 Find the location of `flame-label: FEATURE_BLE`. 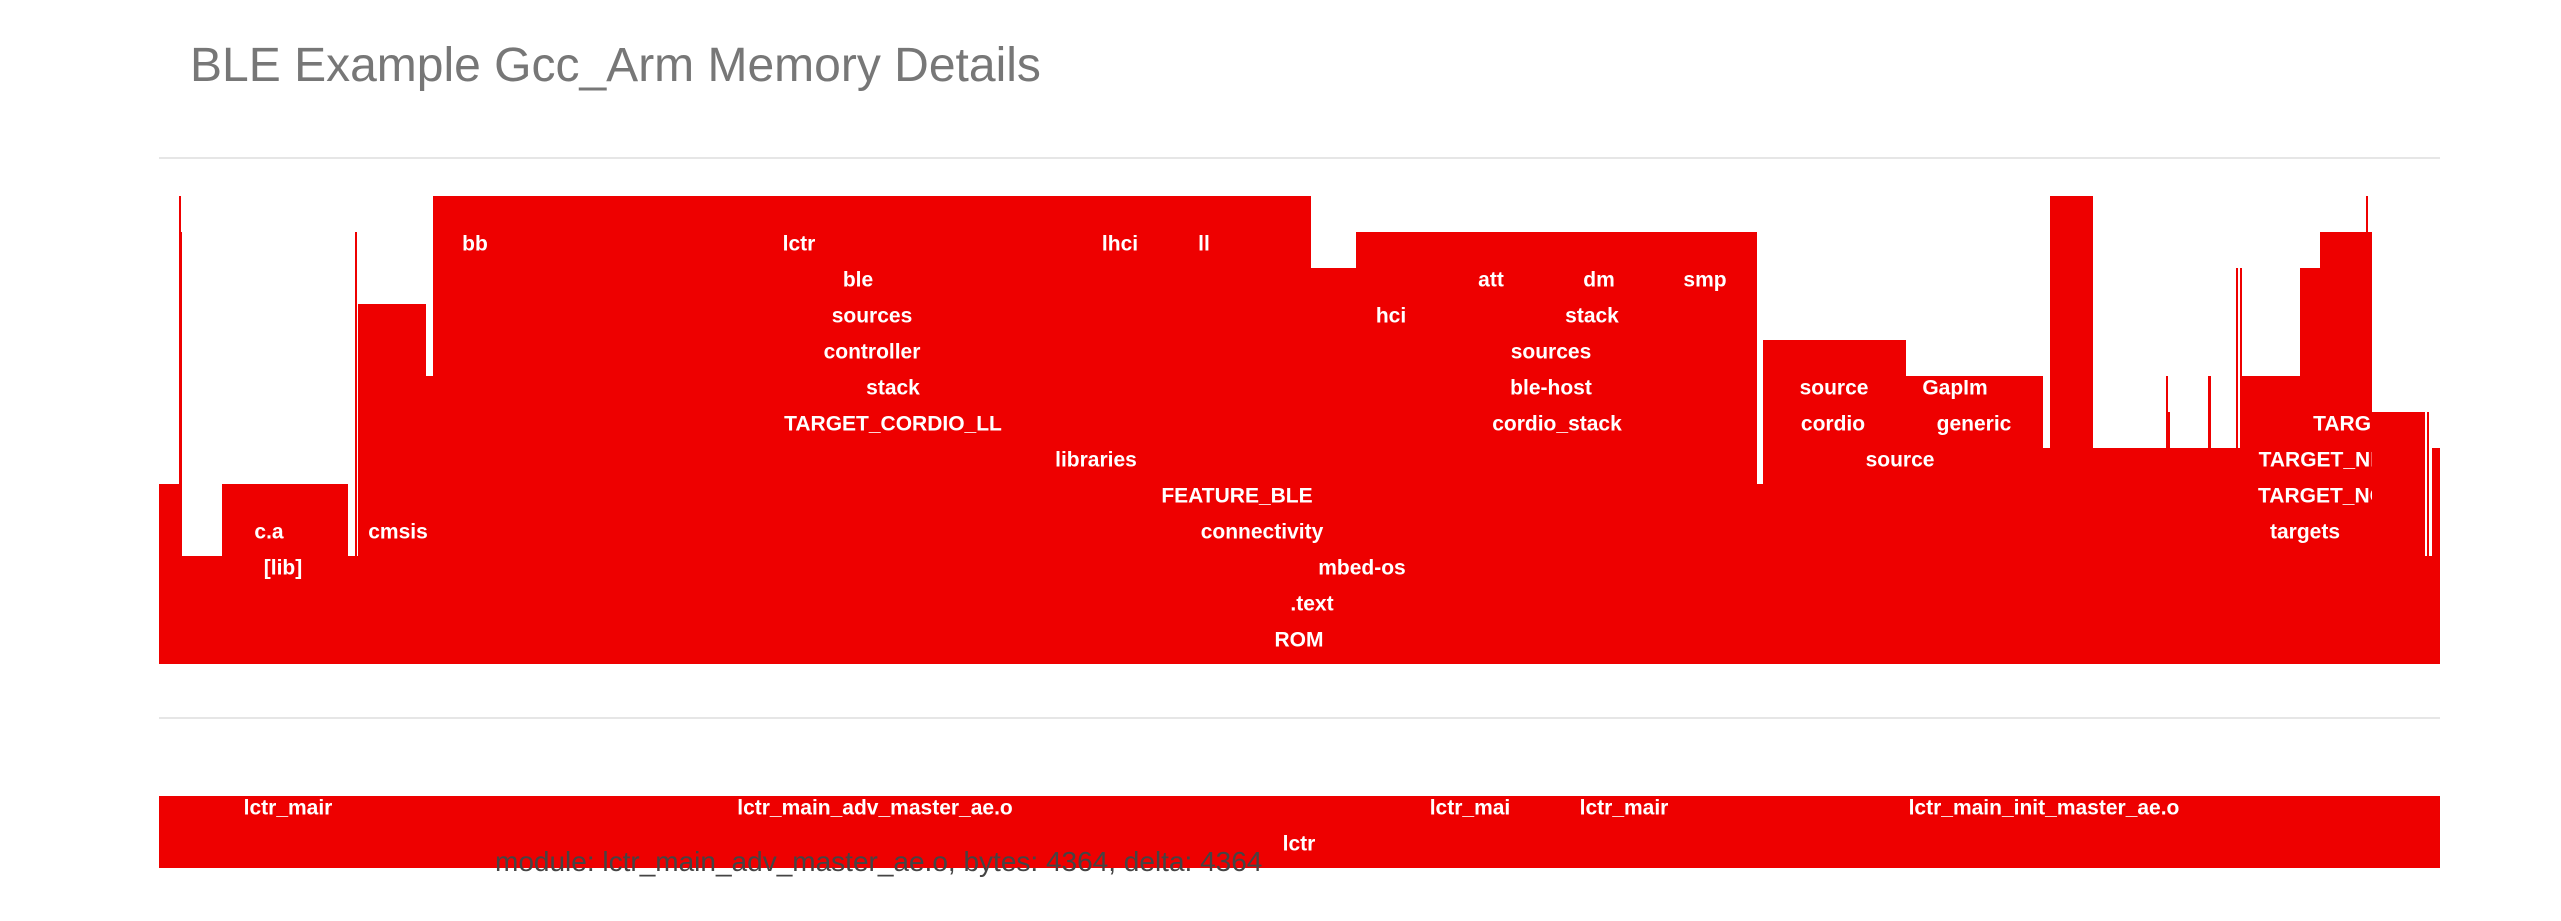

flame-label: FEATURE_BLE is located at coordinates (1236, 496).